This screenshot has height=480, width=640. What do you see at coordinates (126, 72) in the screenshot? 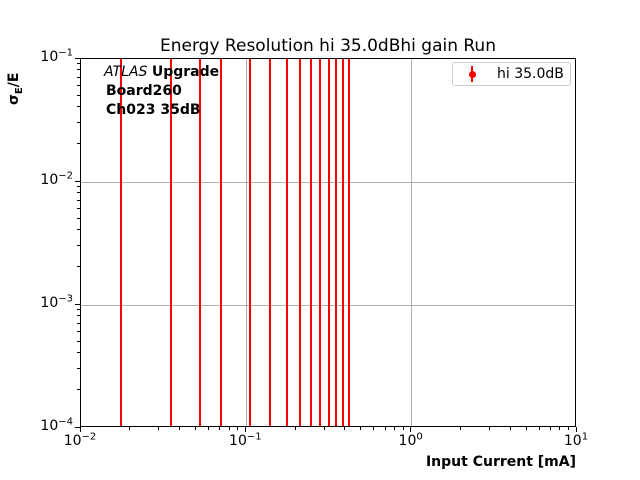
I see `annotation-experiment-name: ATLAS` at bounding box center [126, 72].